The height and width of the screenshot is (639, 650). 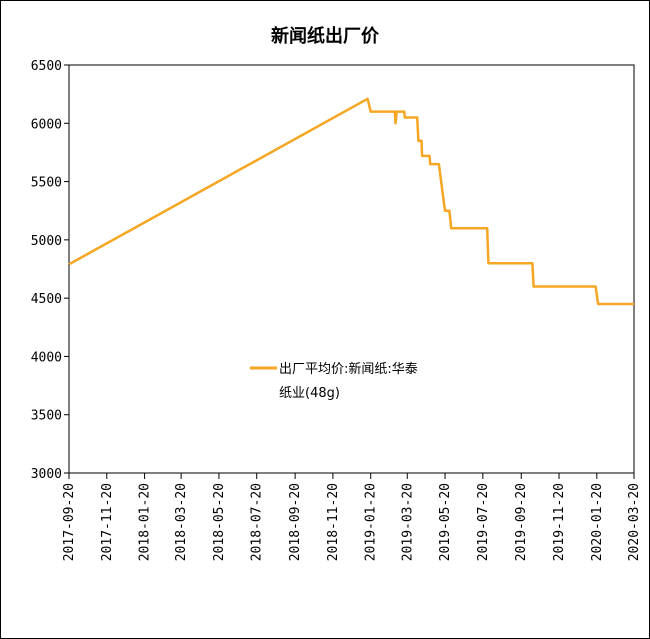 What do you see at coordinates (334, 381) in the screenshot?
I see `legend: 出厂平均价:新闻纸:华泰 纸业(48g)` at bounding box center [334, 381].